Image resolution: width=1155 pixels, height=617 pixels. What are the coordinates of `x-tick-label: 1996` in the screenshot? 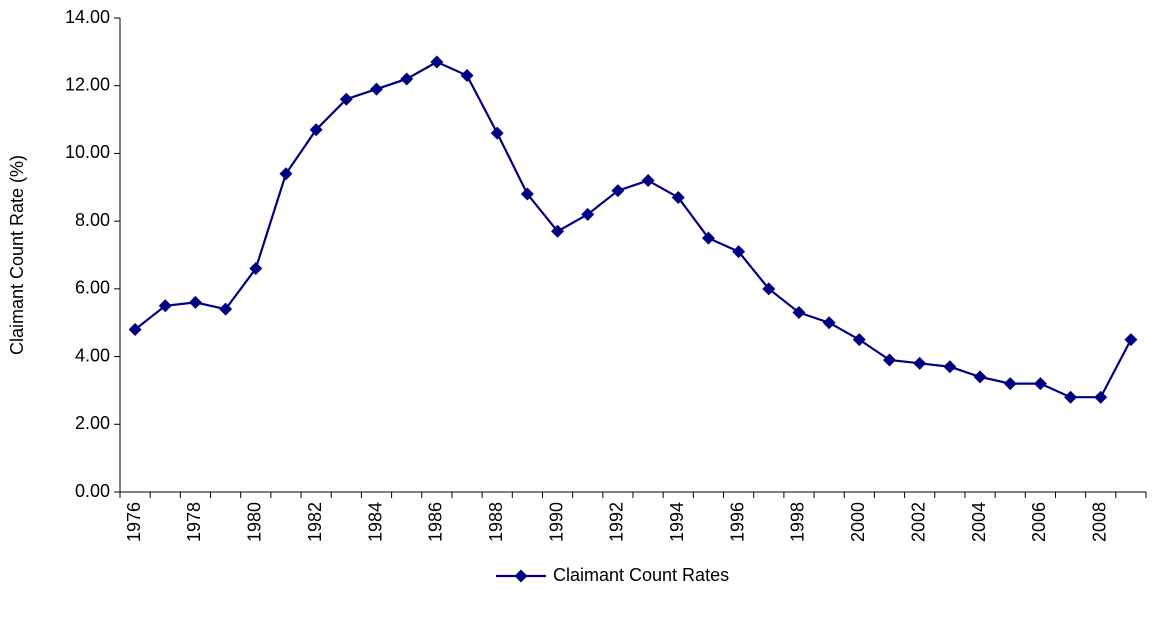 It's located at (737, 522).